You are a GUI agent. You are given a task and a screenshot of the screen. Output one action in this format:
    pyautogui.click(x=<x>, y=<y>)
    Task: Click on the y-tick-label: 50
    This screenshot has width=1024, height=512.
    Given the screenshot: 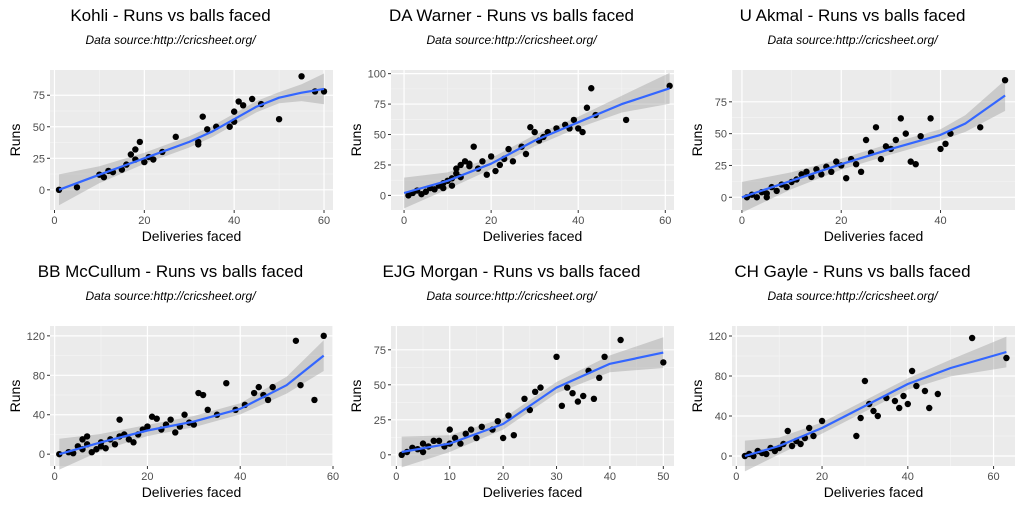 What is the action you would take?
    pyautogui.click(x=39, y=128)
    